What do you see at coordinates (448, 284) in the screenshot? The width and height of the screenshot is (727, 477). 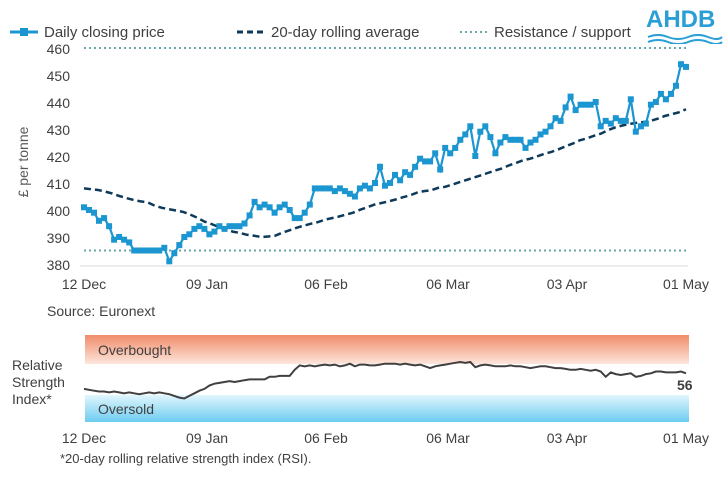 I see `x-tick-label: 06 Mar` at bounding box center [448, 284].